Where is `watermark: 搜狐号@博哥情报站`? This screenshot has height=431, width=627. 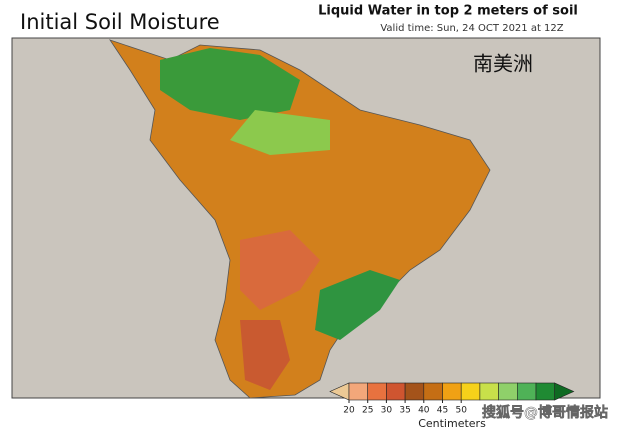 watermark: 搜狐号@博哥情报站 is located at coordinates (545, 412).